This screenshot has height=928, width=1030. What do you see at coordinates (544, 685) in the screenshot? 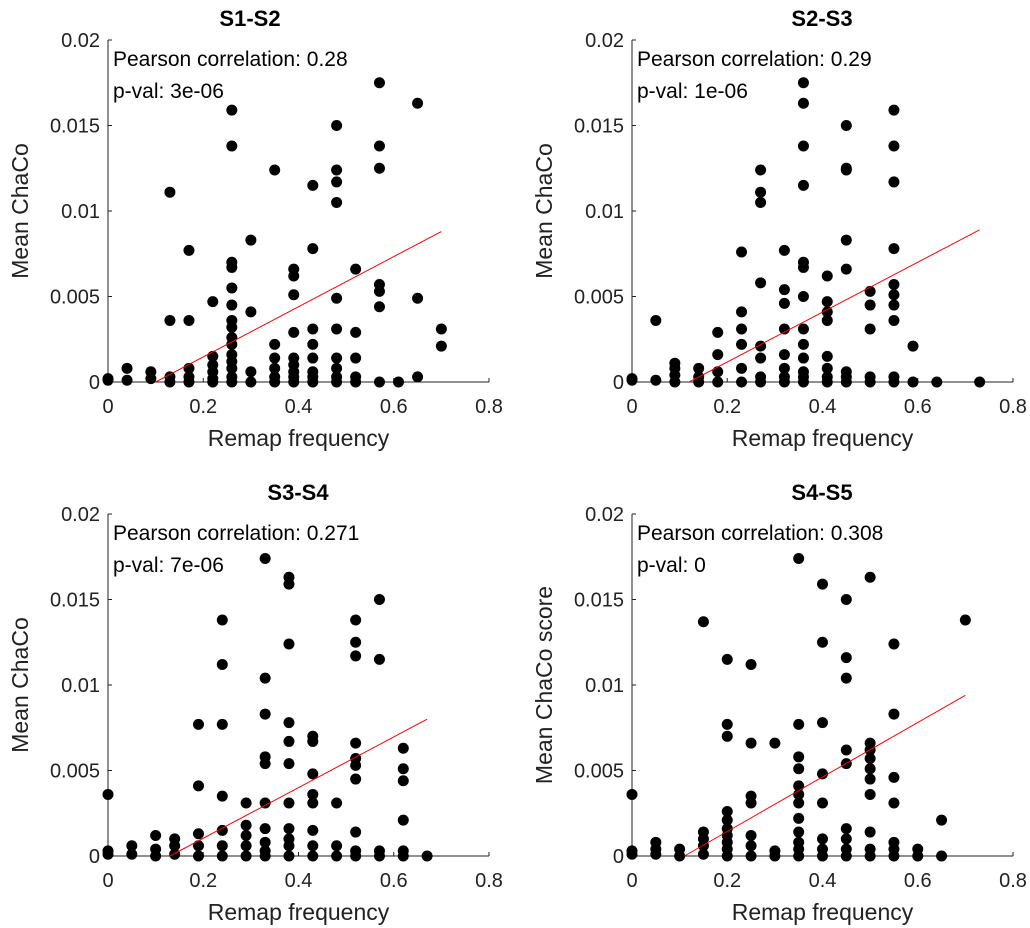
I see `y-axis-label: Mean ChaCo score` at bounding box center [544, 685].